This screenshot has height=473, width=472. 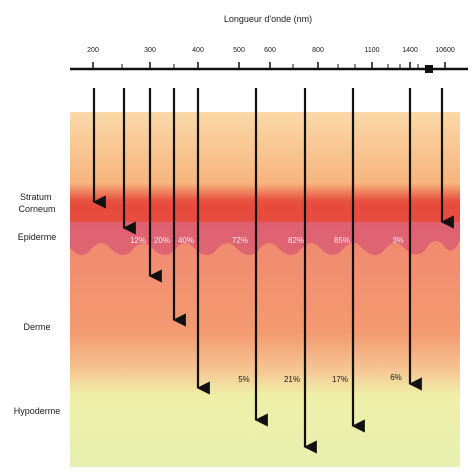 What do you see at coordinates (429, 69) in the screenshot?
I see `axis-marker` at bounding box center [429, 69].